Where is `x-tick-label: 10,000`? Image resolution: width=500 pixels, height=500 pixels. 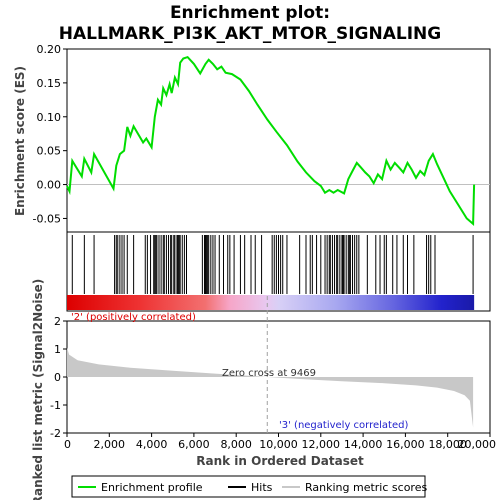
x-tick-label: 10,000 is located at coordinates (278, 444).